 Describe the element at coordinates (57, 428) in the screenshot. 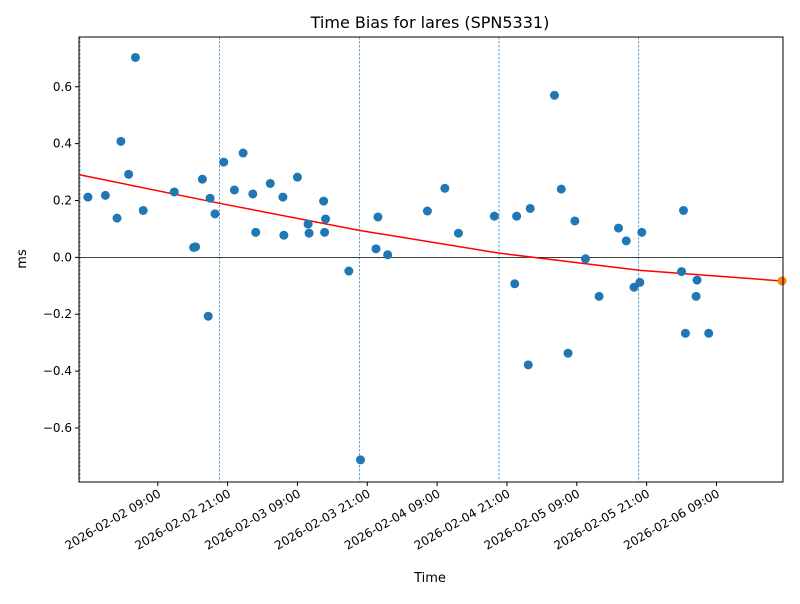

I see `y-tick-label: −0.6` at that location.